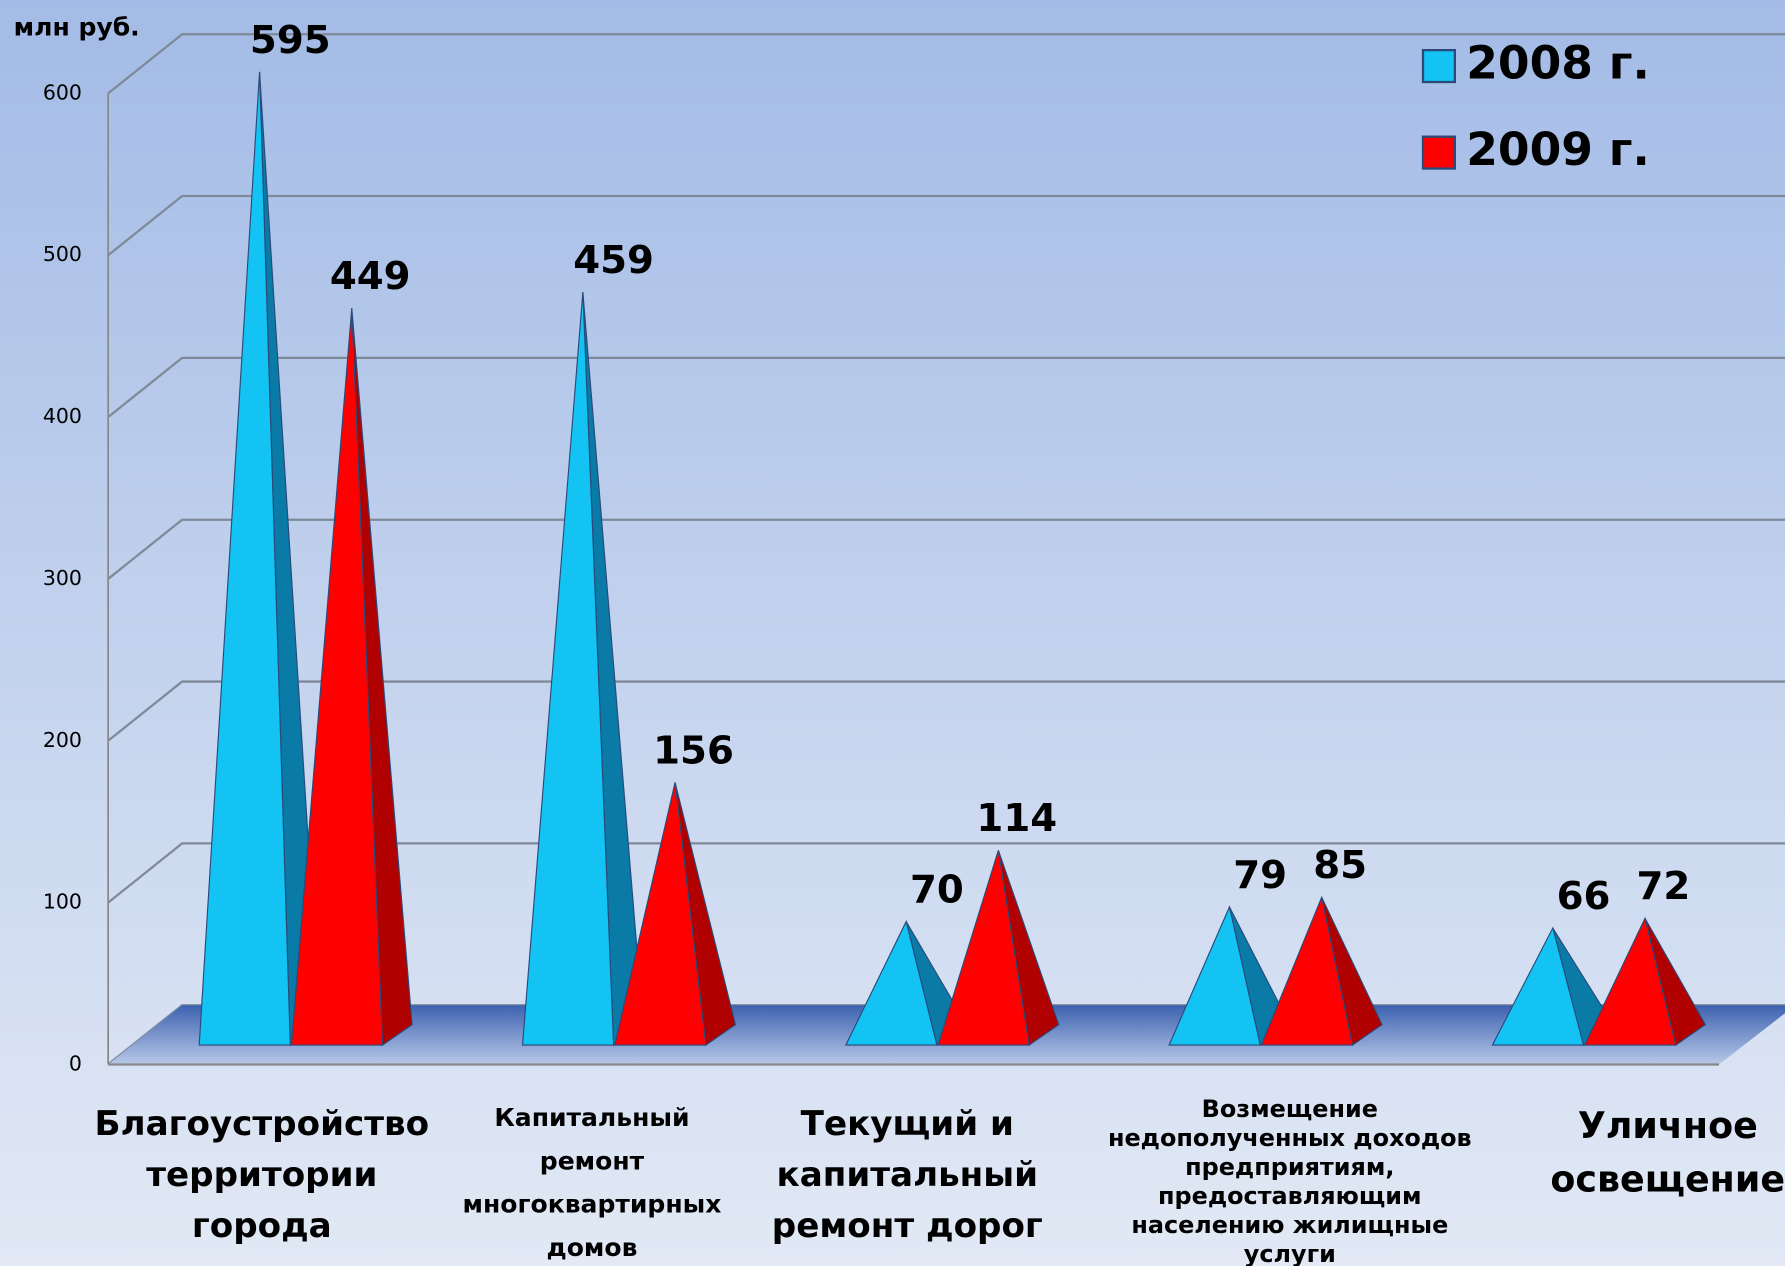 Image resolution: width=1785 pixels, height=1266 pixels. I want to click on label-line: Капитальный, so click(591, 1117).